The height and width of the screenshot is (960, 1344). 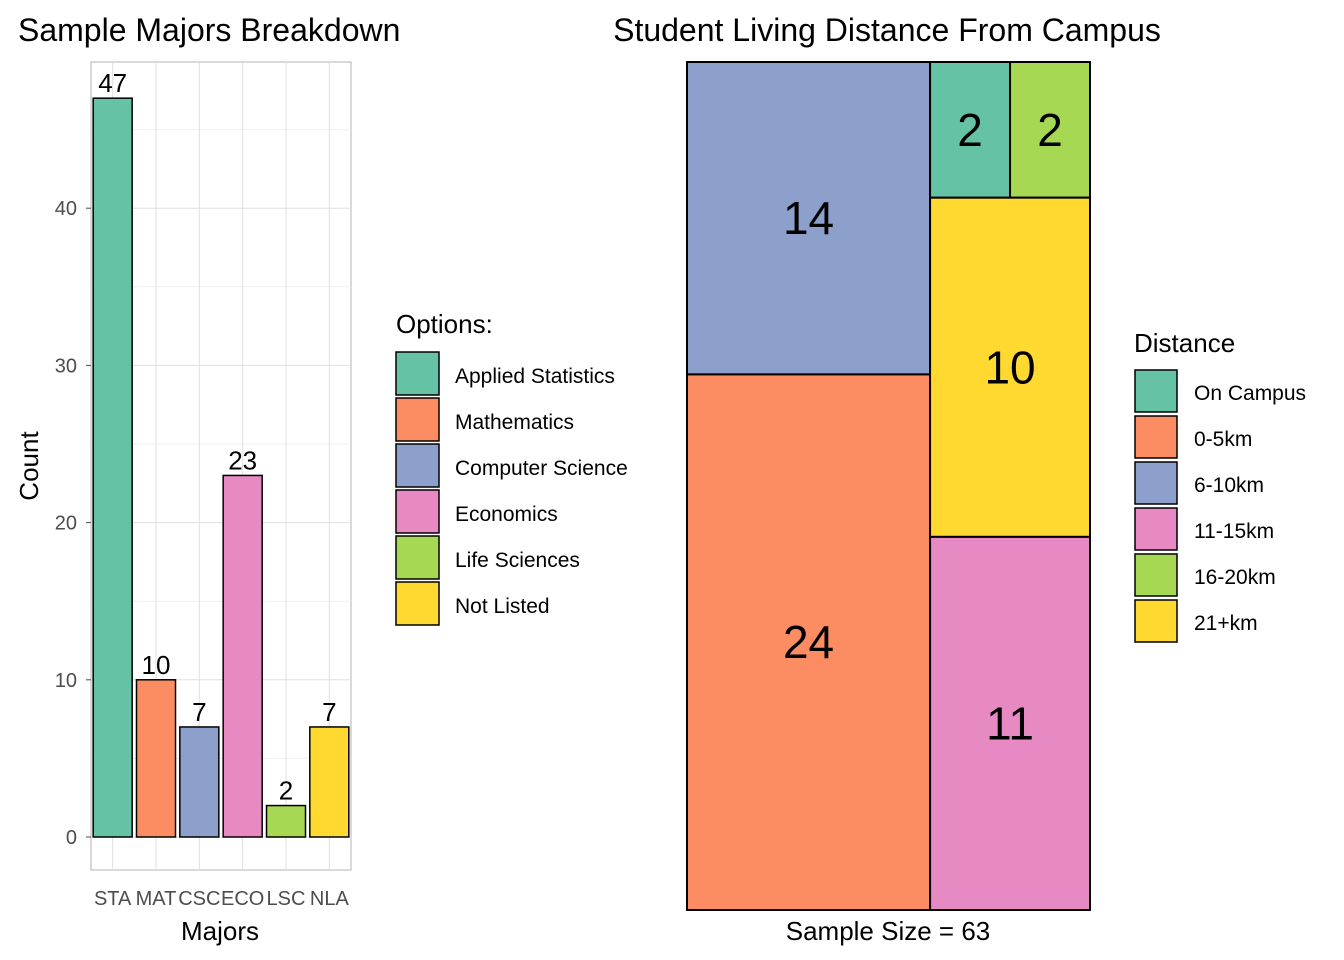 I want to click on treemap-cell-on-campus, so click(x=970, y=130).